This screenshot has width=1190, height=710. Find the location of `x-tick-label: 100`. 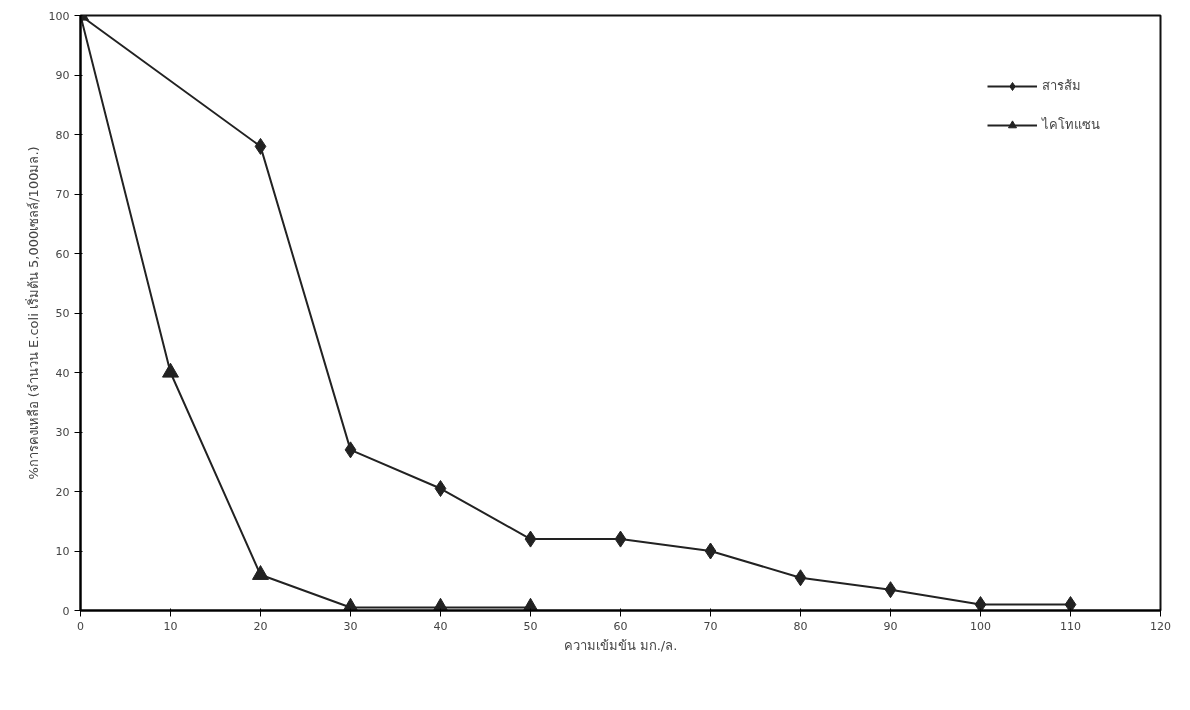

x-tick-label: 100 is located at coordinates (980, 626).